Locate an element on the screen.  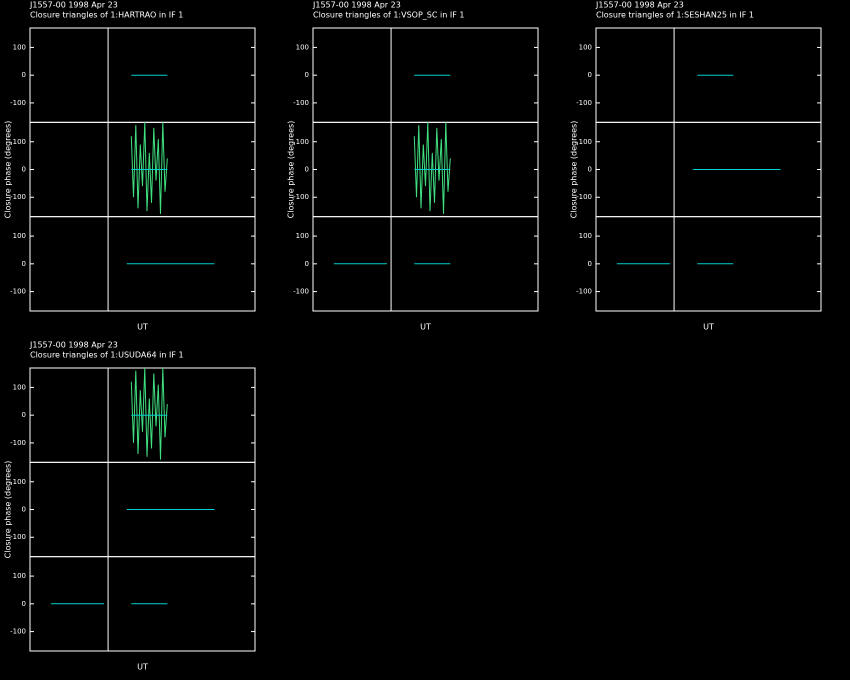
chart-subtitle: Closure triangles of 1:HARTRAO in IF 1 is located at coordinates (106, 15).